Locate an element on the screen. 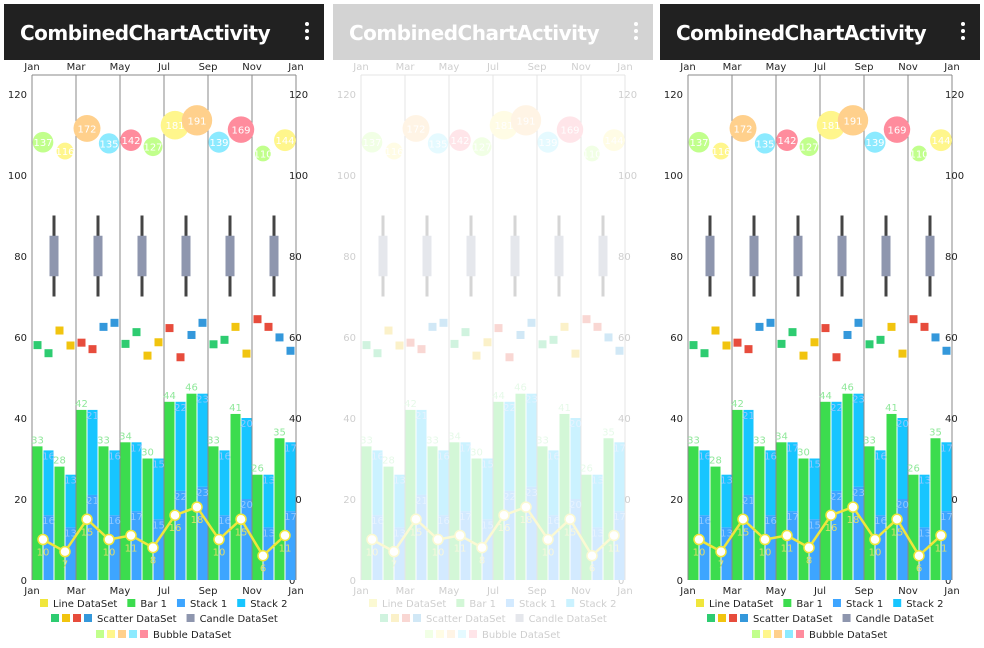 The image size is (984, 648). x-axis-bottom-tick-label: Mar is located at coordinates (406, 591).